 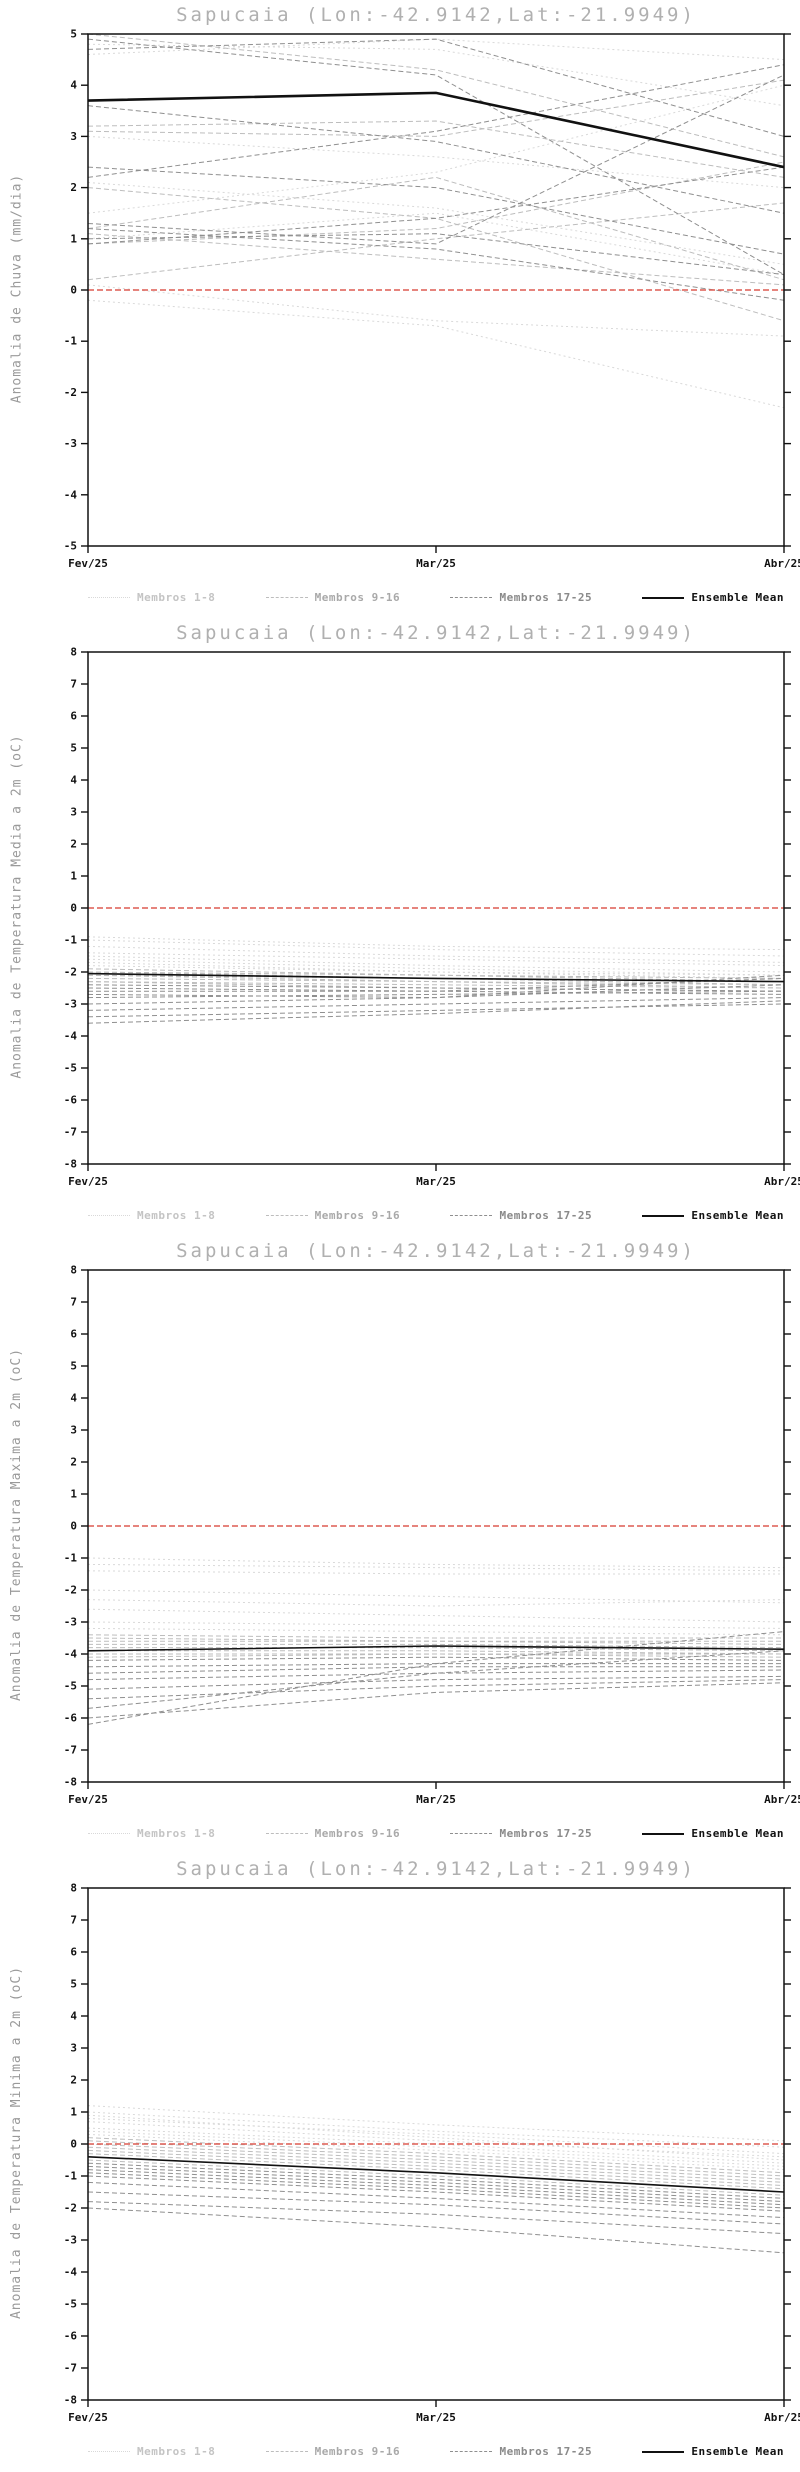 I want to click on svg-text: 3, so click(x=73, y=1430).